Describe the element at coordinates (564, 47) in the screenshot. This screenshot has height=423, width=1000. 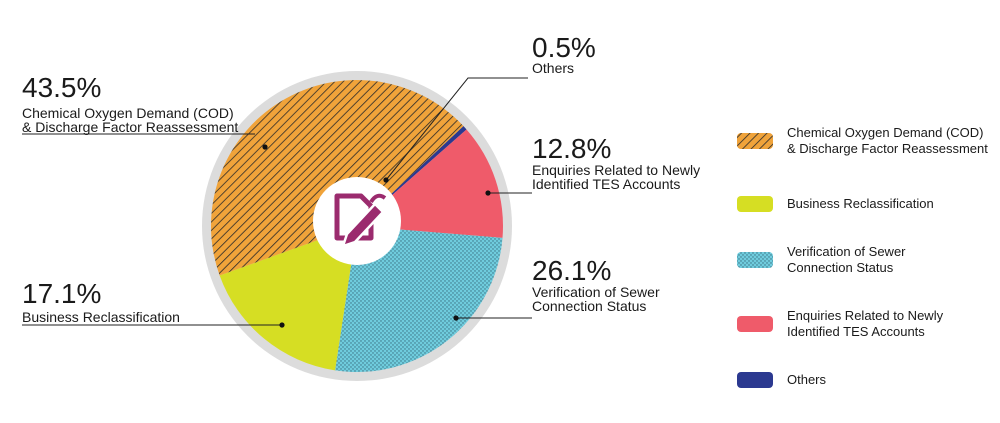
I see `percent-label-others: 0.5%` at that location.